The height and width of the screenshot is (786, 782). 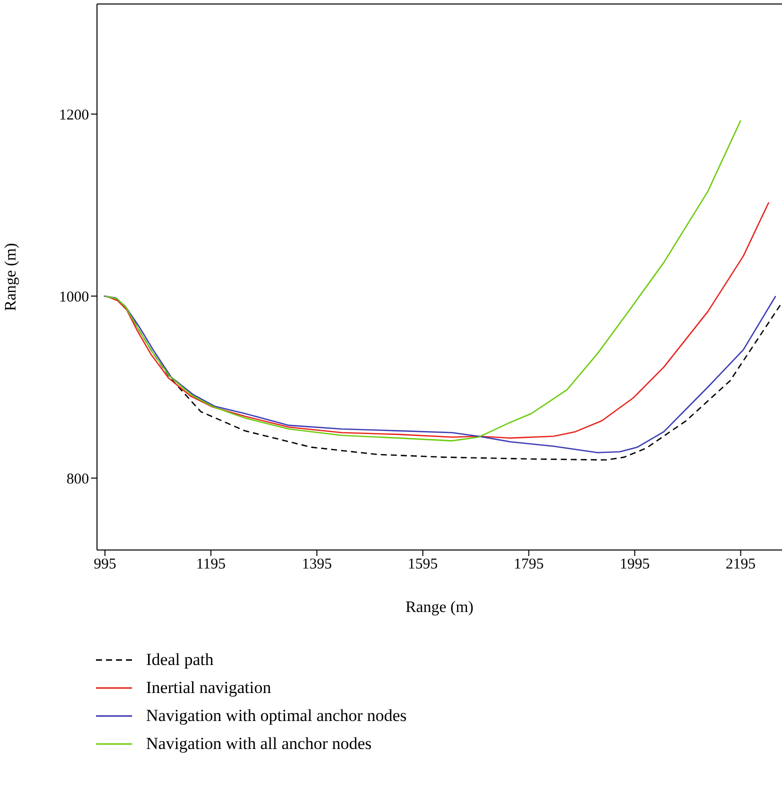 What do you see at coordinates (77, 479) in the screenshot?
I see `y-tick-label: 800` at bounding box center [77, 479].